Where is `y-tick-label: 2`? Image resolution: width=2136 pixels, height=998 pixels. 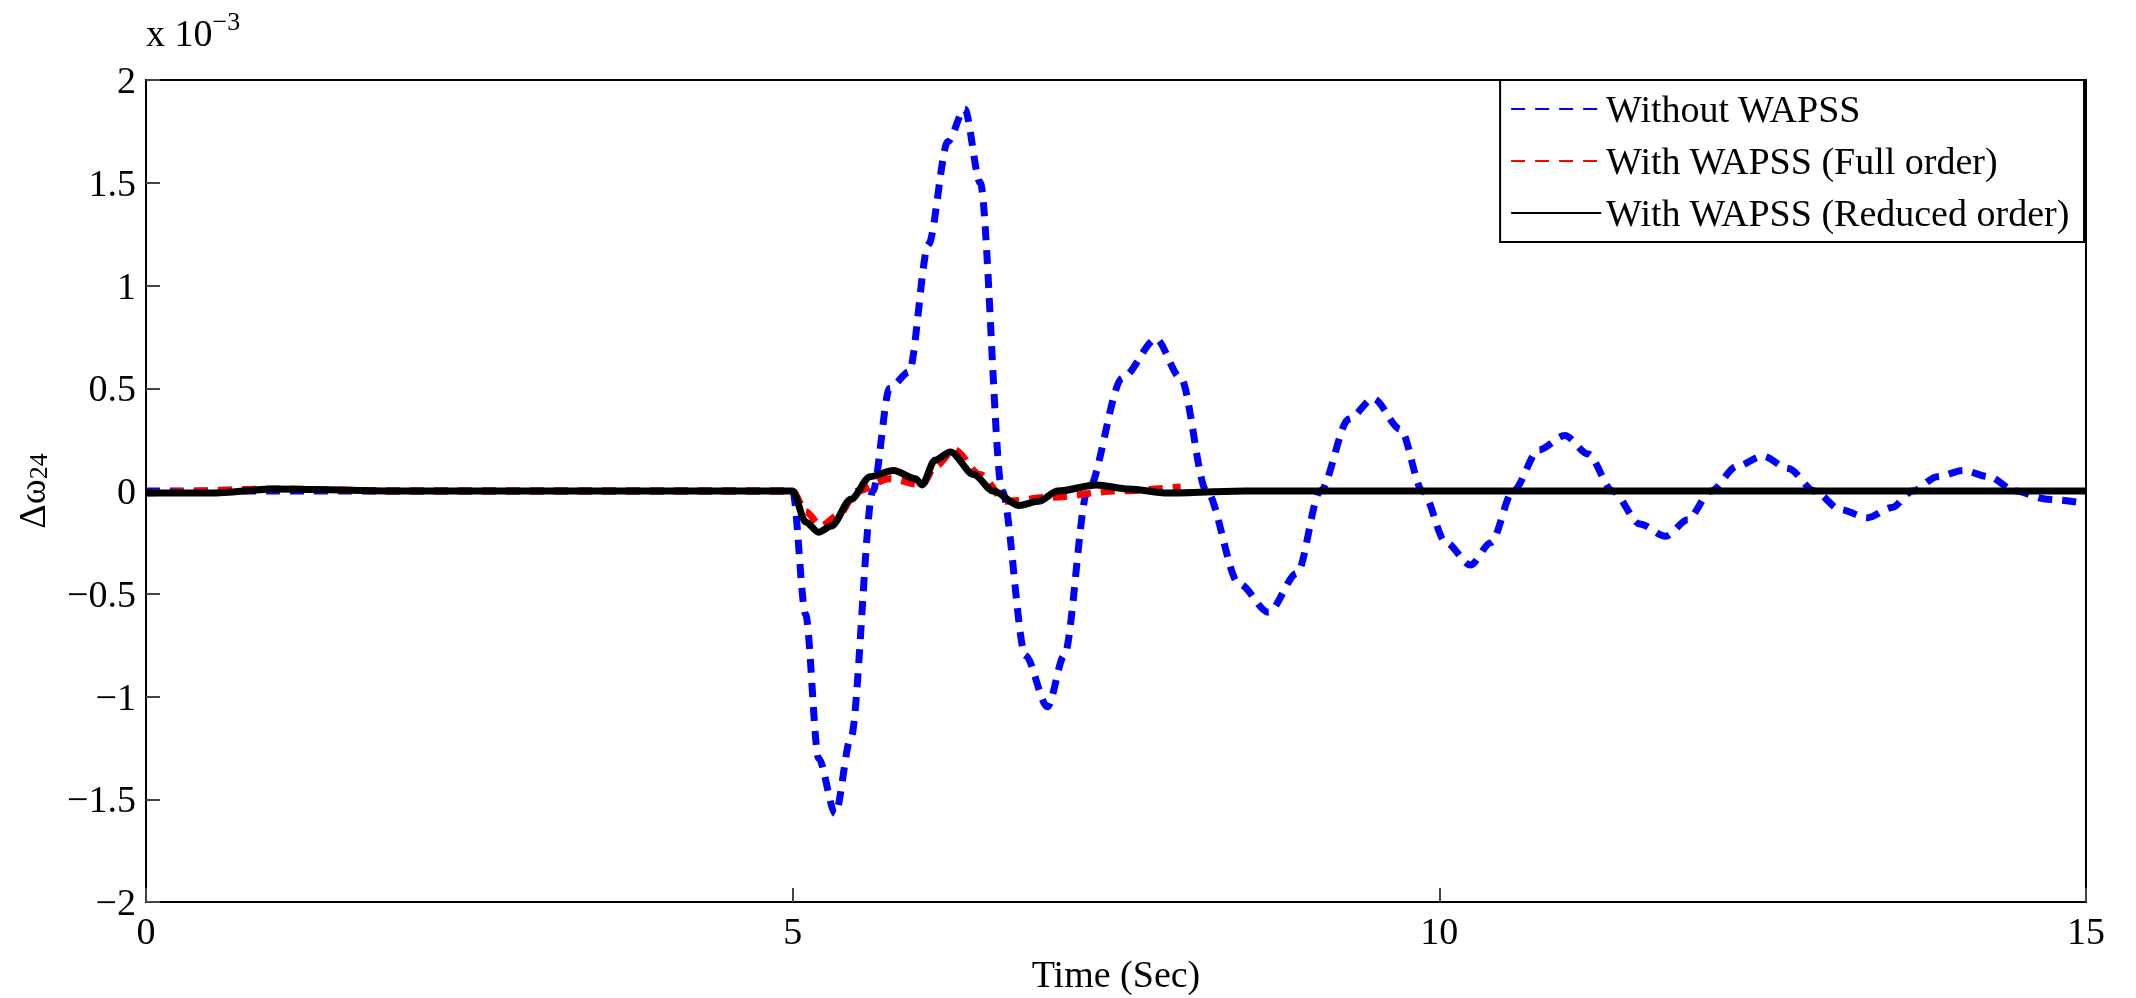 y-tick-label: 2 is located at coordinates (126, 80).